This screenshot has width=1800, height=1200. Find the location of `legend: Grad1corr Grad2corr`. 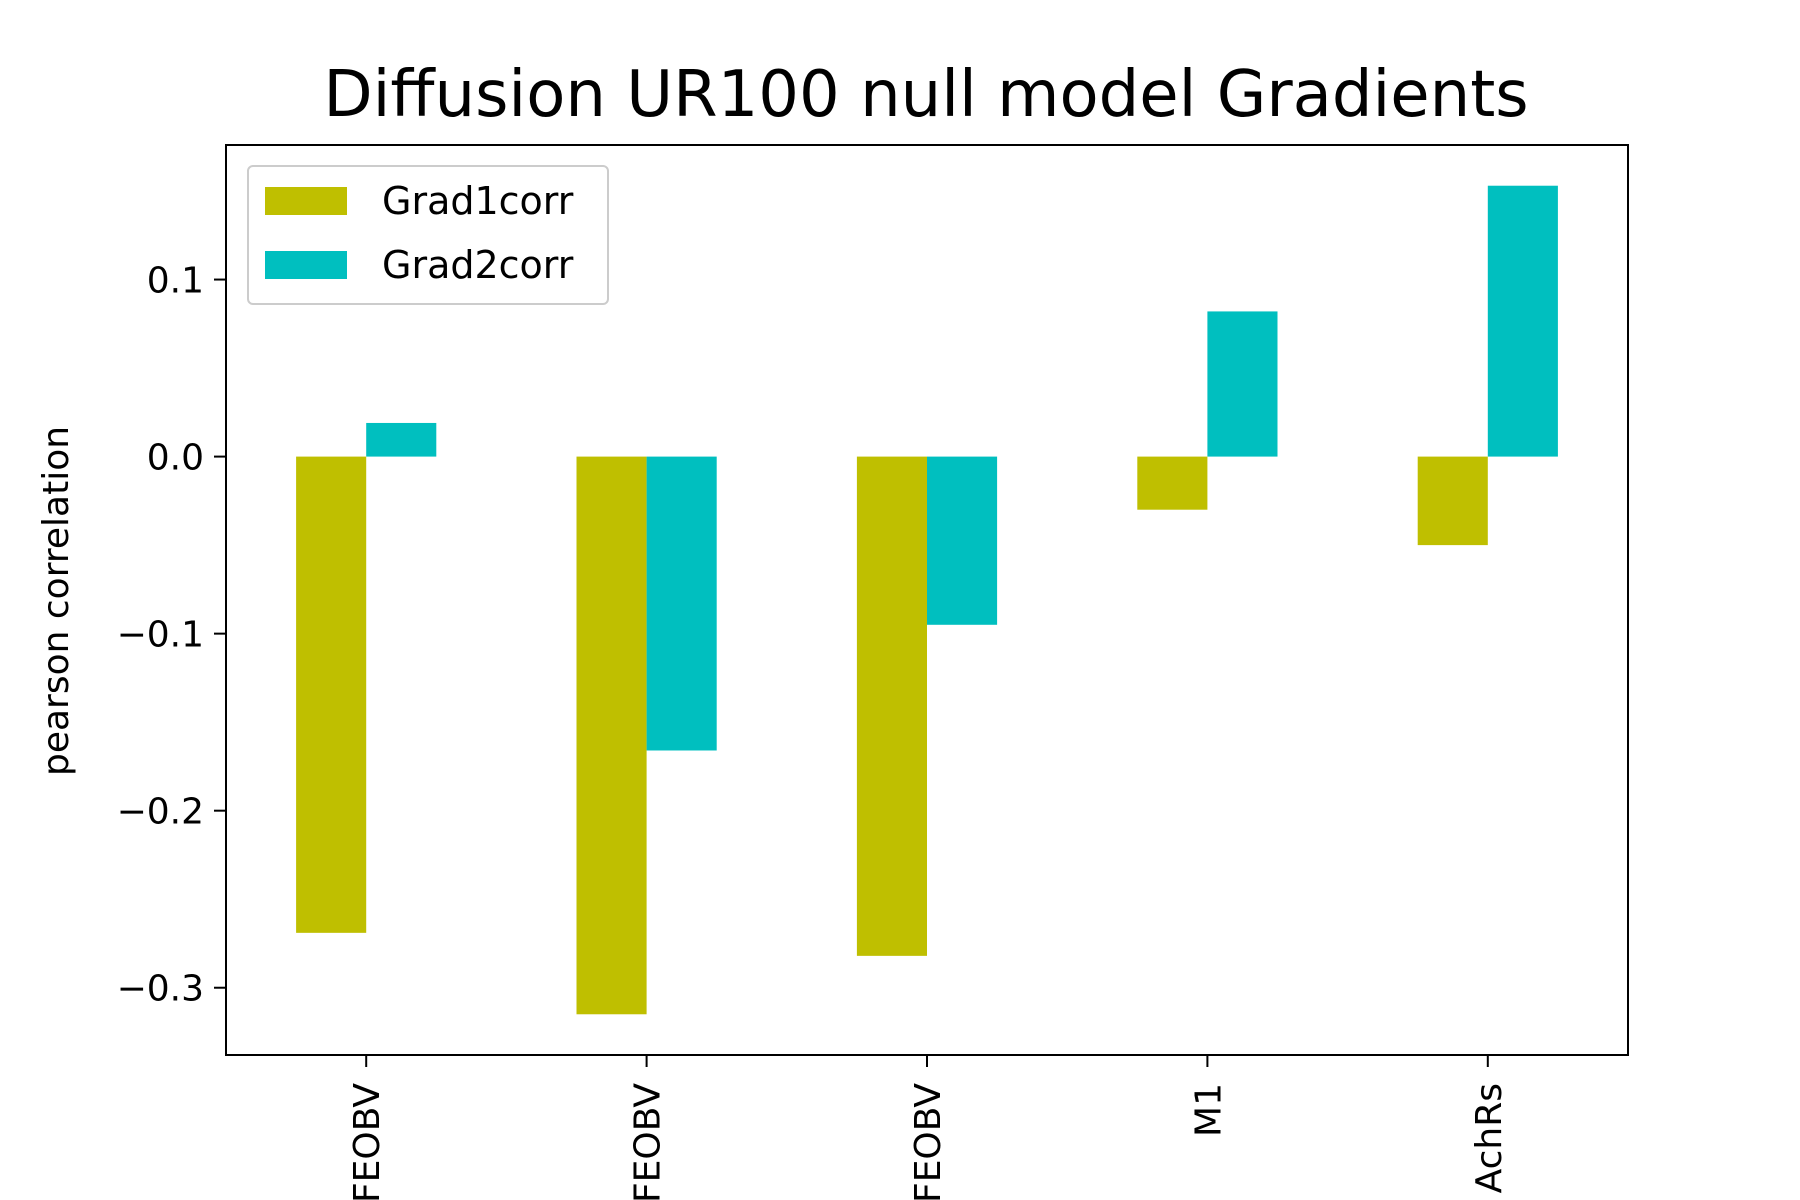

legend: Grad1corr Grad2corr is located at coordinates (428, 235).